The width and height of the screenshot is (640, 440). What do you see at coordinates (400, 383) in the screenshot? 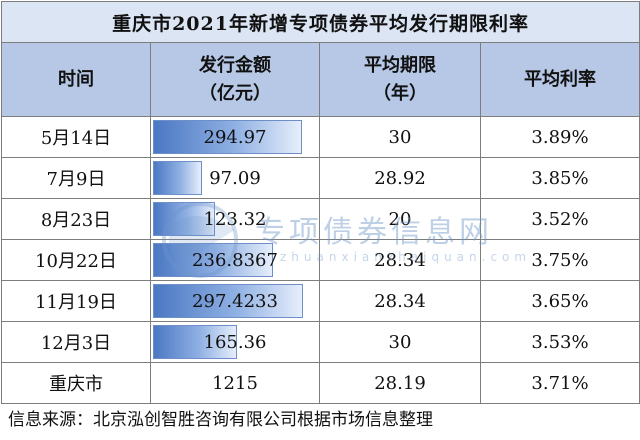
I see `total-term: 28.19` at bounding box center [400, 383].